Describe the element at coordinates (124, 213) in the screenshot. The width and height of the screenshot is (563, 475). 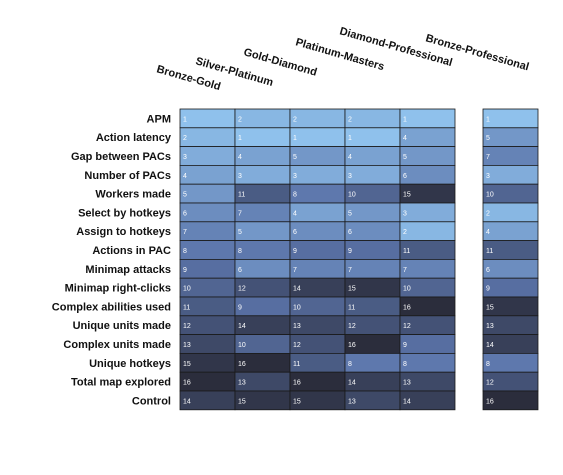
I see `row-label-select-by-hotkeys: Select by hotkeys` at that location.